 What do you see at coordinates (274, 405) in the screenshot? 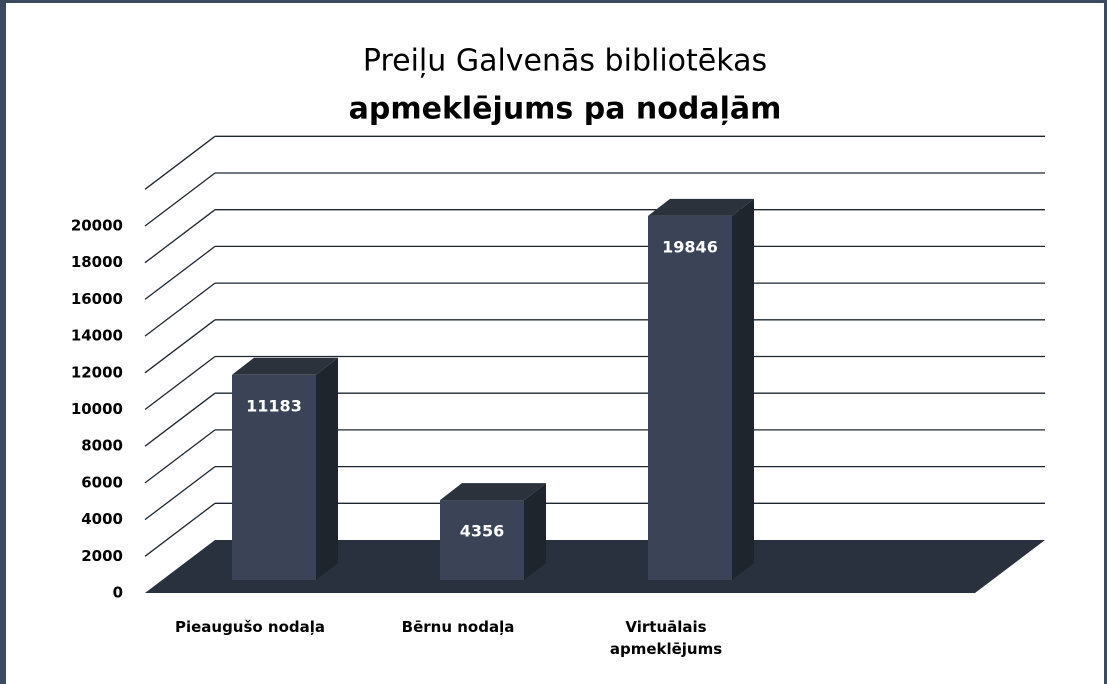
I see `value-label: 11183` at bounding box center [274, 405].